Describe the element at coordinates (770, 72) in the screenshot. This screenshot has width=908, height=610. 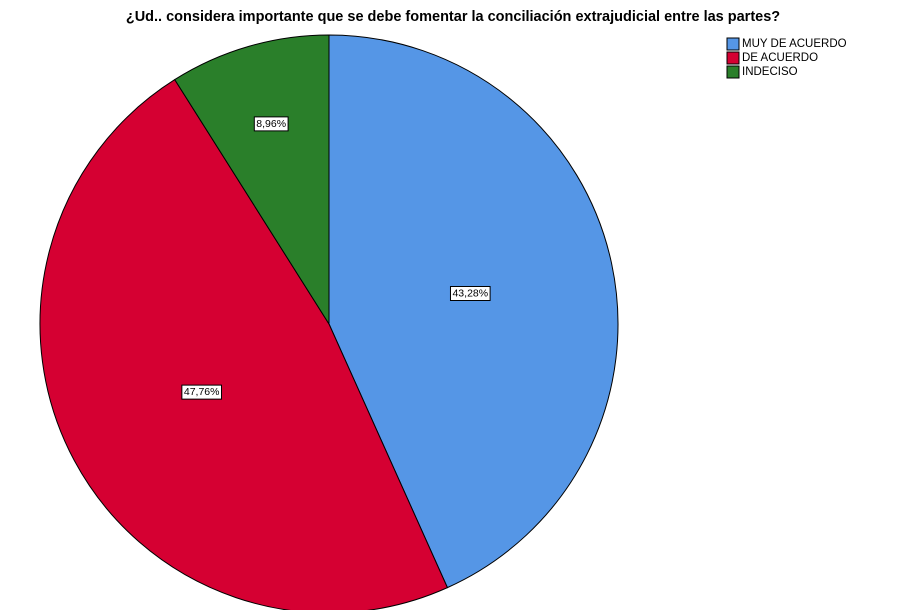
I see `legend-label: INDECISO` at that location.